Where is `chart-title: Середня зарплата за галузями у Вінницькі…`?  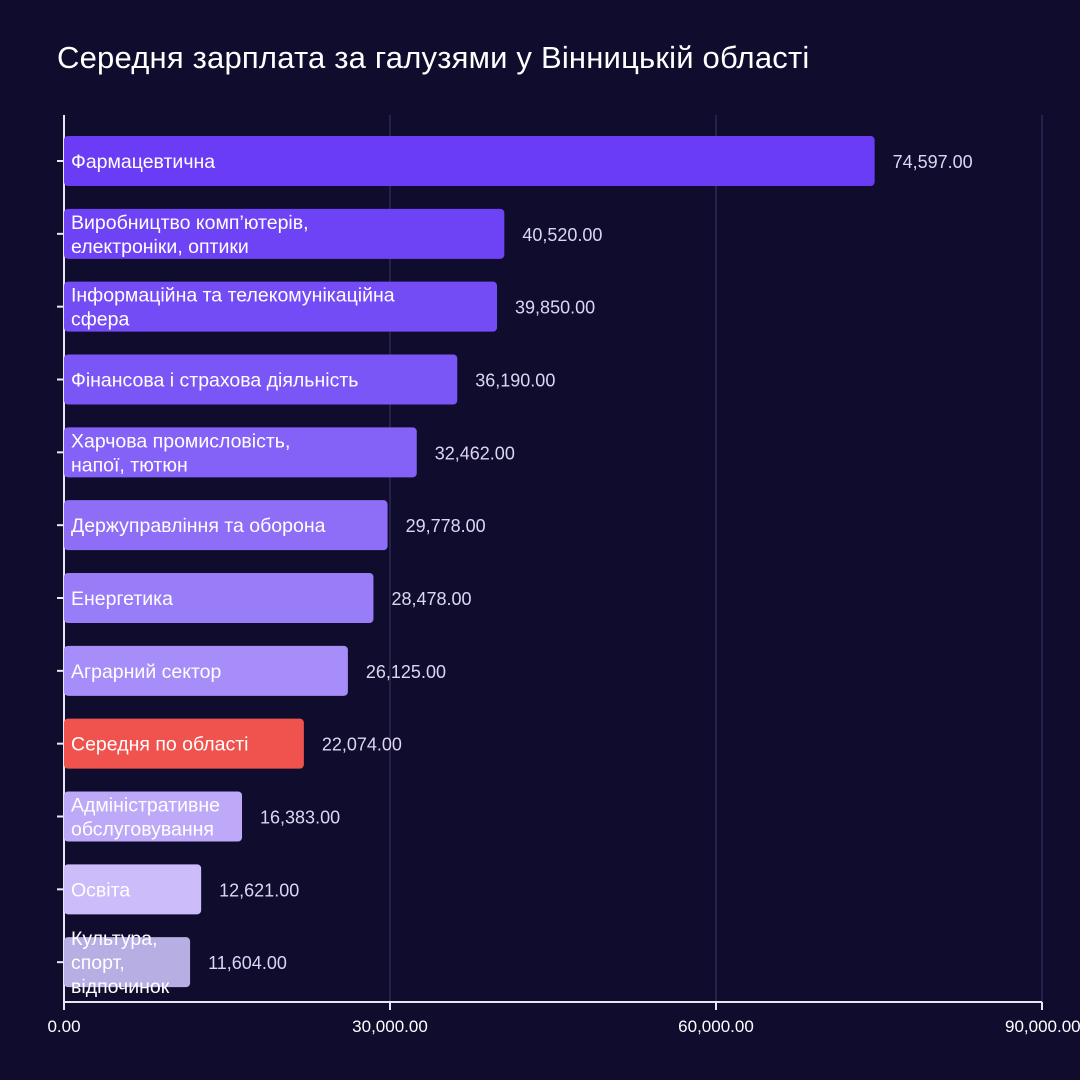
chart-title: Середня зарплата за галузями у Вінницькі… is located at coordinates (433, 57).